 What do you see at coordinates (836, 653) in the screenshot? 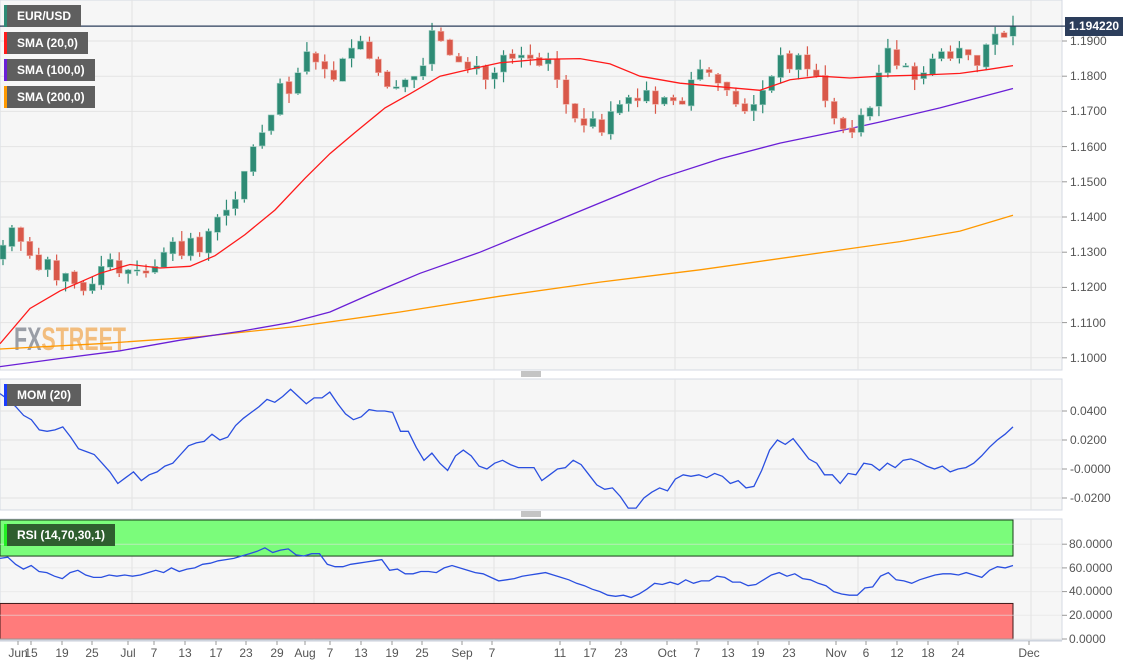
I see `date-axis-label: Nov` at bounding box center [836, 653].